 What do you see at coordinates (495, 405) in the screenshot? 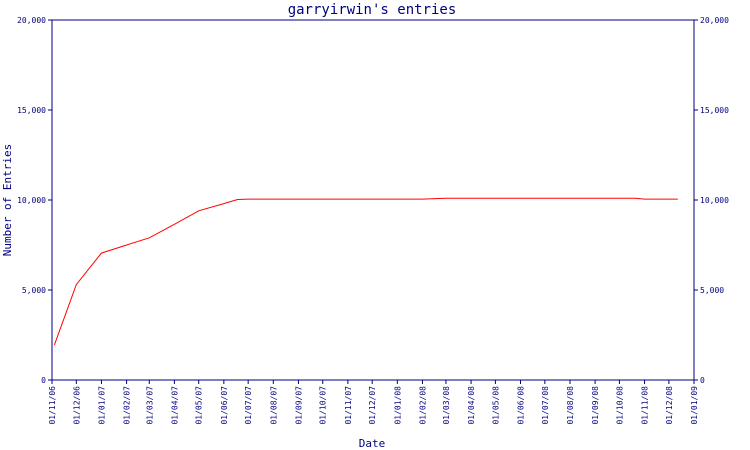
I see `x-tick-label: 01/05/08` at bounding box center [495, 405].